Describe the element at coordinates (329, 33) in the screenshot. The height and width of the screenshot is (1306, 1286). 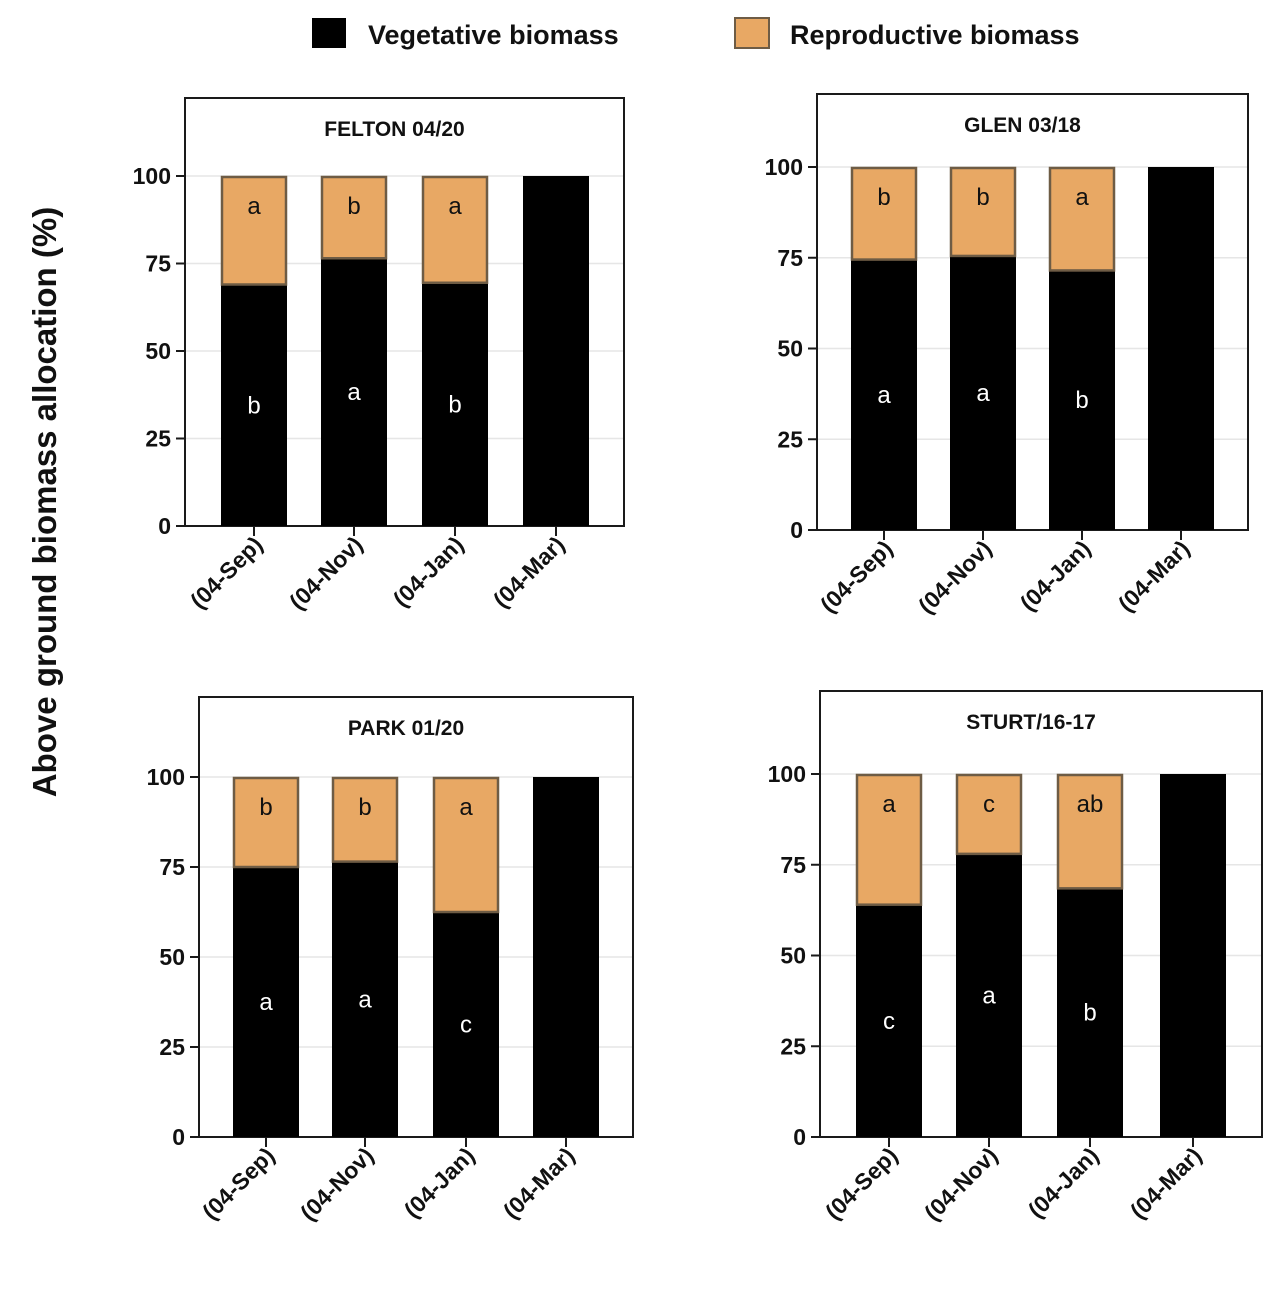
I see `legend-swatch-vegetative` at that location.